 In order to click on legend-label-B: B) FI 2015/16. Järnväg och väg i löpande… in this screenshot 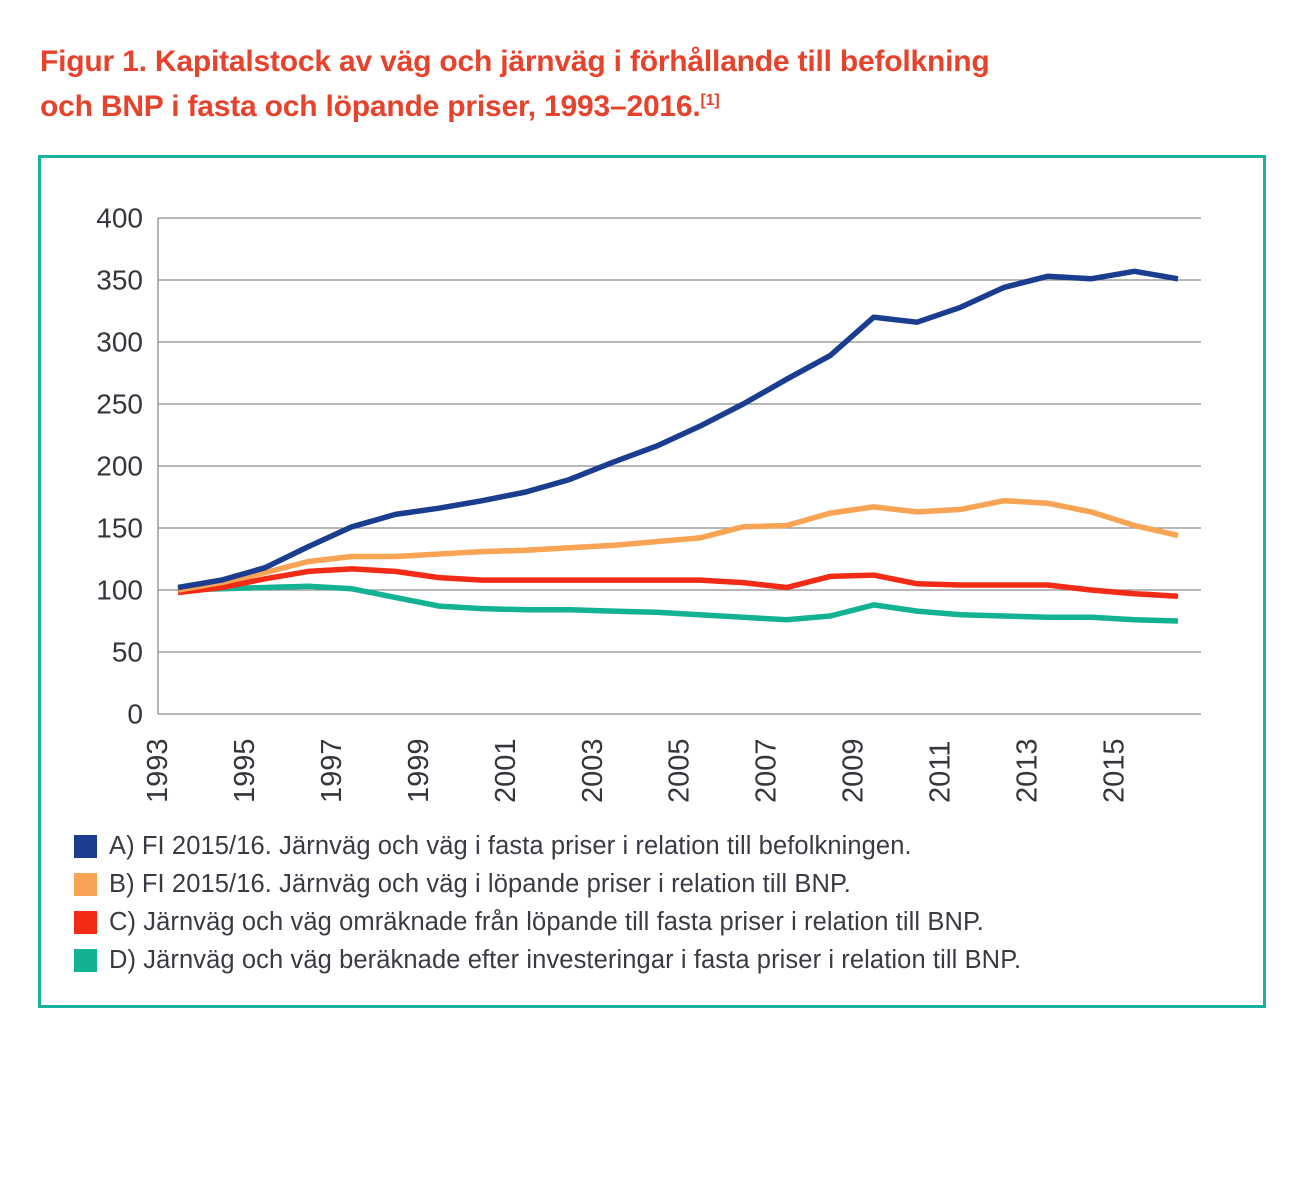, I will do `click(480, 883)`.